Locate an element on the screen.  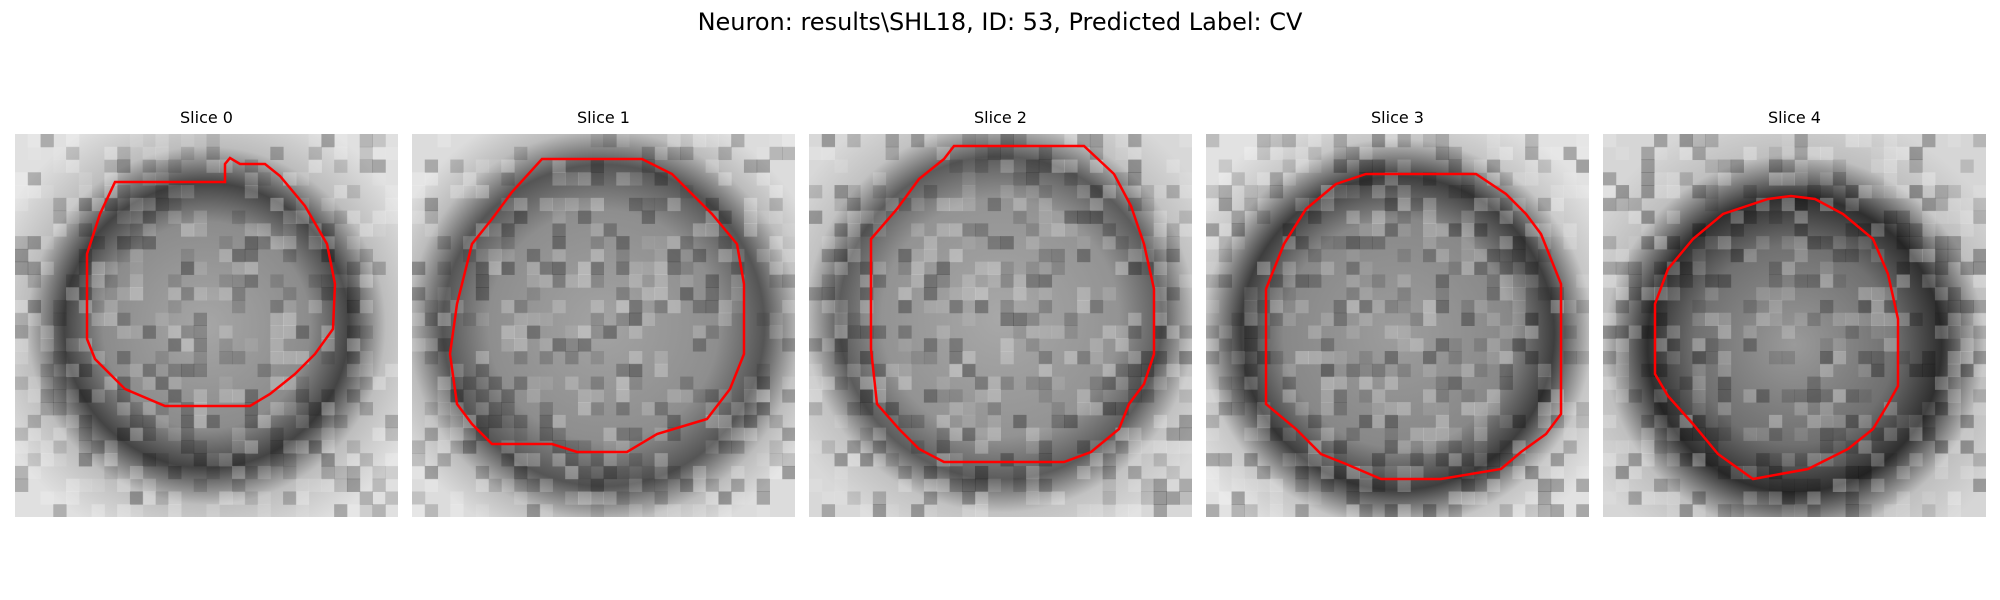
slice-panel-1: Slice 1 is located at coordinates (603, 312).